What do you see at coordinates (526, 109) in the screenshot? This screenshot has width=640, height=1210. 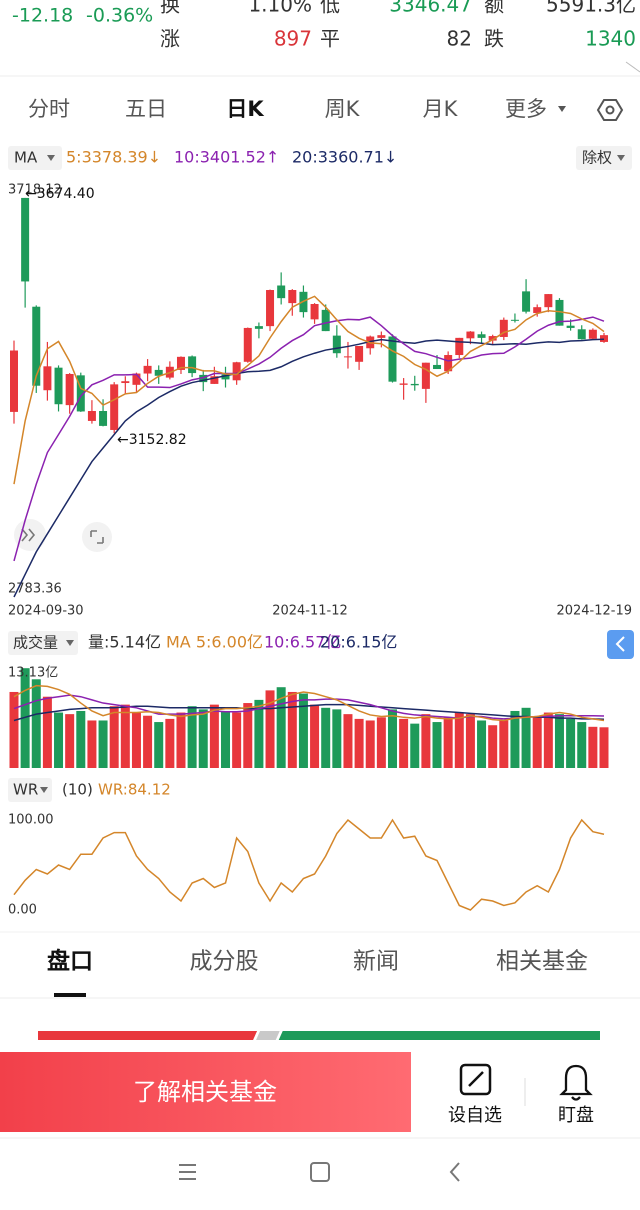 I see `tab: 更多` at bounding box center [526, 109].